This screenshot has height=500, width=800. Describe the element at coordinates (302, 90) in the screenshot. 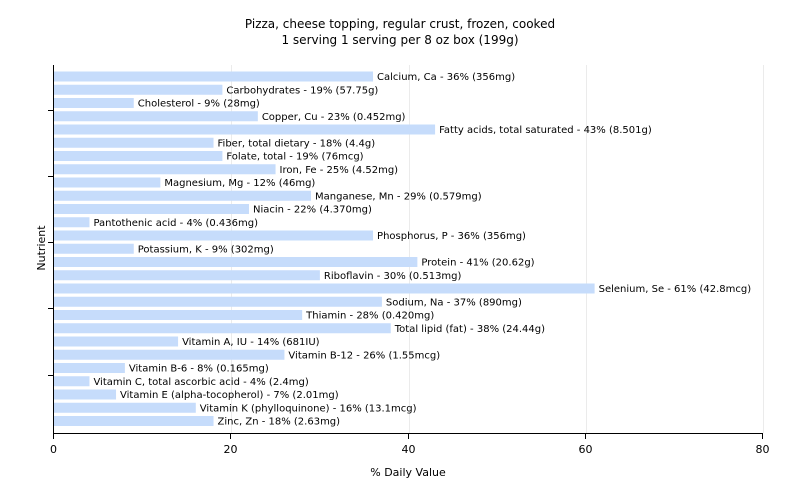

I see `bar-label: Carbohydrates - 19% (57.75g)` at that location.